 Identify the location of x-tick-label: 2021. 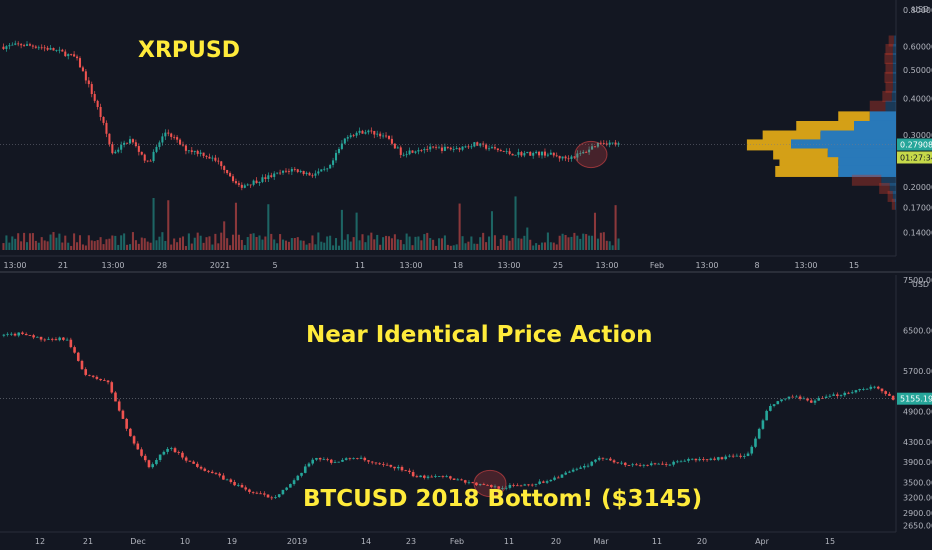
(220, 265).